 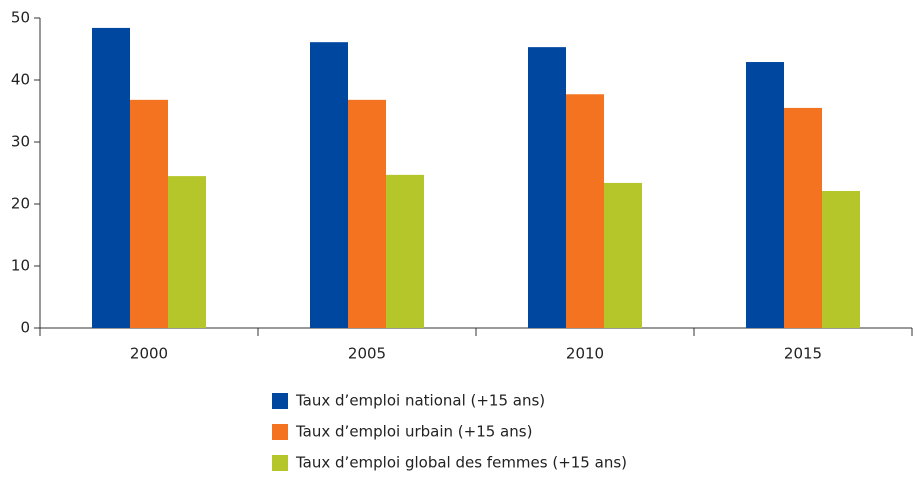 What do you see at coordinates (25, 328) in the screenshot?
I see `y-tick-label: 0` at bounding box center [25, 328].